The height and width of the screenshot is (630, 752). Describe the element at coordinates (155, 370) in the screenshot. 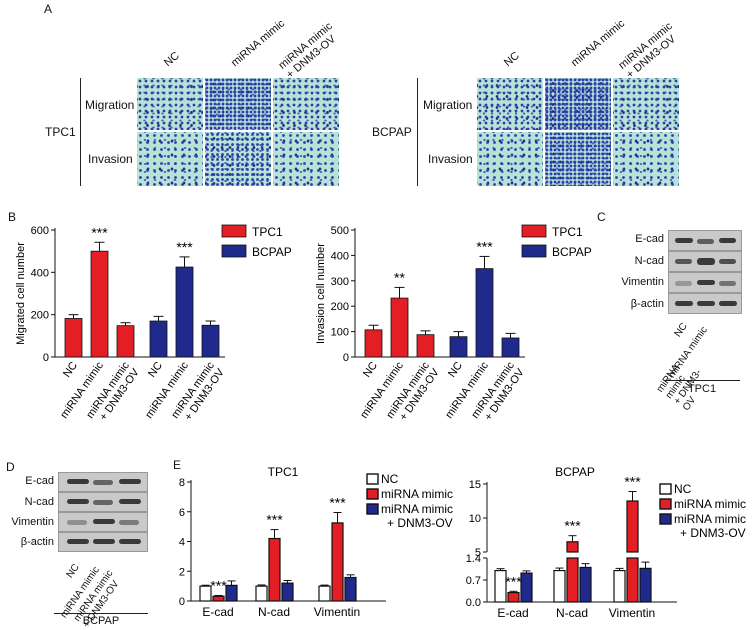

I see `migration-xlabel-line: NC` at that location.